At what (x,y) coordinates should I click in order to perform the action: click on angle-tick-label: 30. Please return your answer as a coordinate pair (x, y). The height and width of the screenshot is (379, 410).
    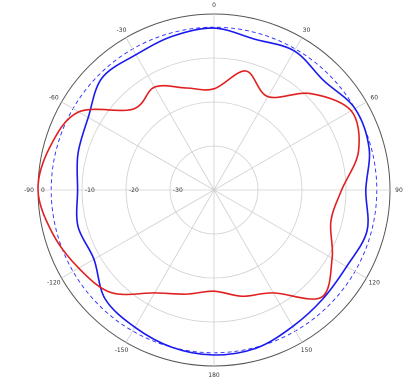
    Looking at the image, I should click on (307, 30).